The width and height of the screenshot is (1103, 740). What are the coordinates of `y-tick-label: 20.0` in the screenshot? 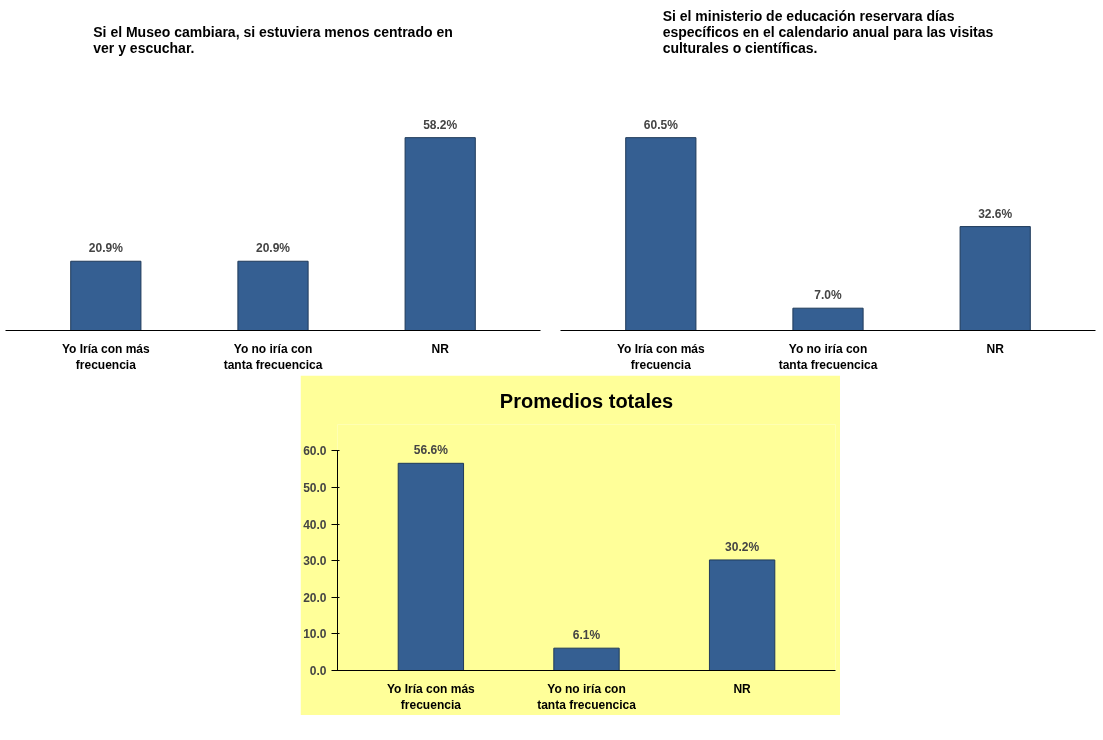 It's located at (315, 597).